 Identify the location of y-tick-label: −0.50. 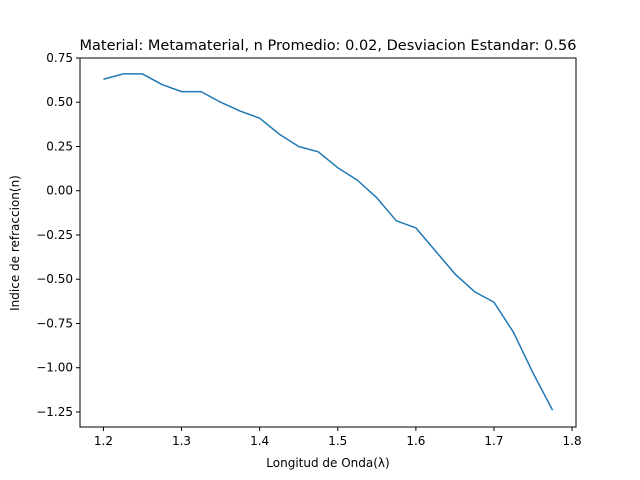
(54, 279).